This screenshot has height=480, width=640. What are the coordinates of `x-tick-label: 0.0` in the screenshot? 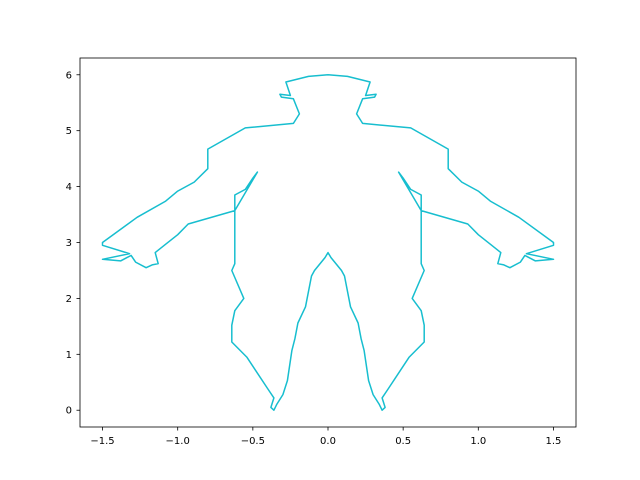 It's located at (328, 441).